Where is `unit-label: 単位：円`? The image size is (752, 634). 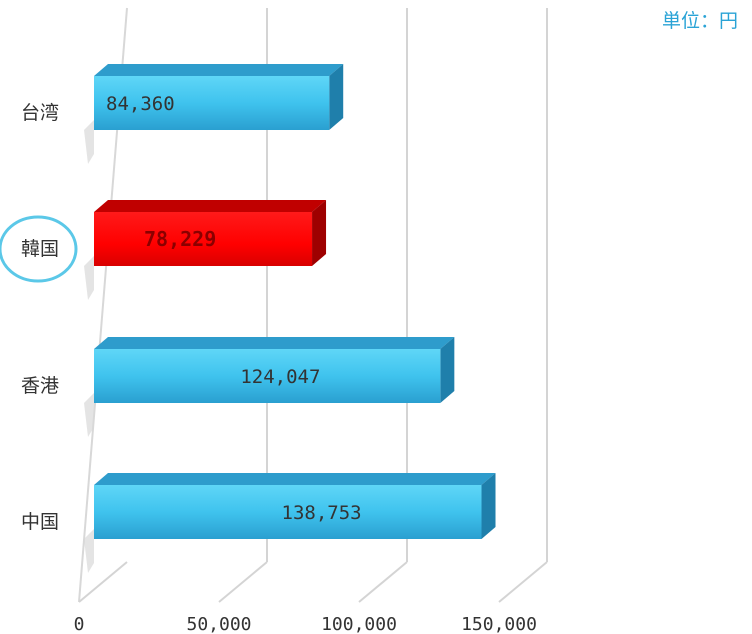 unit-label: 単位：円 is located at coordinates (699, 21).